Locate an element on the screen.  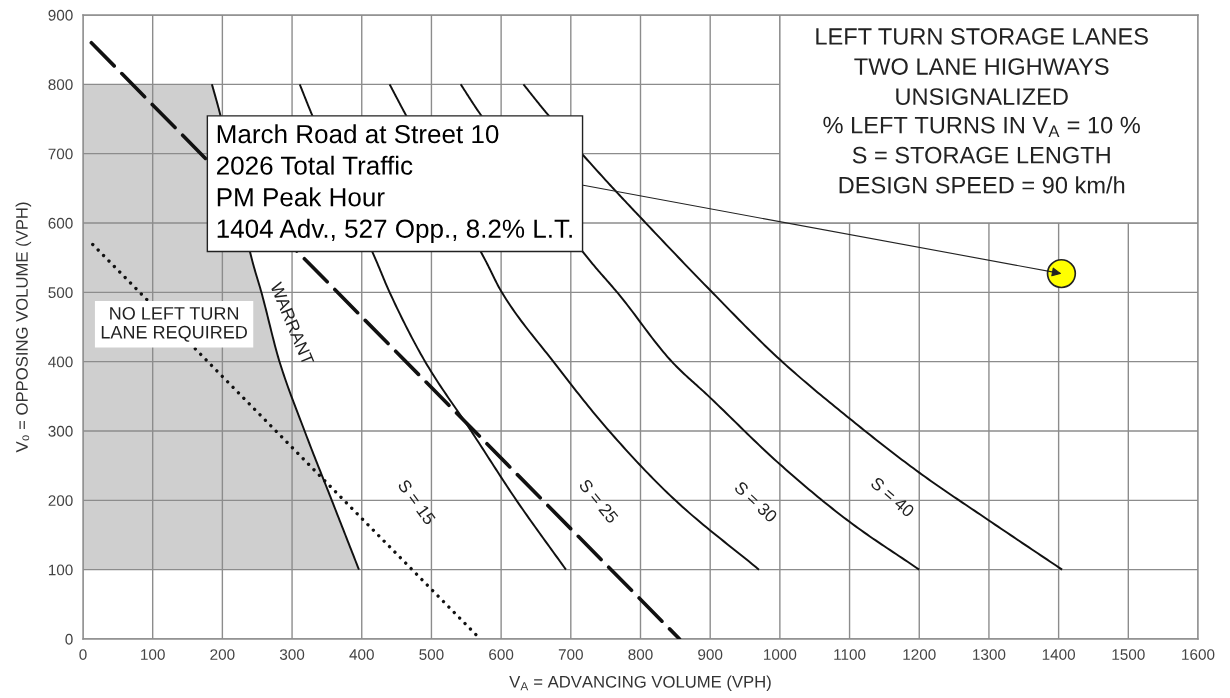
y-tick-label: 800 is located at coordinates (60, 85).